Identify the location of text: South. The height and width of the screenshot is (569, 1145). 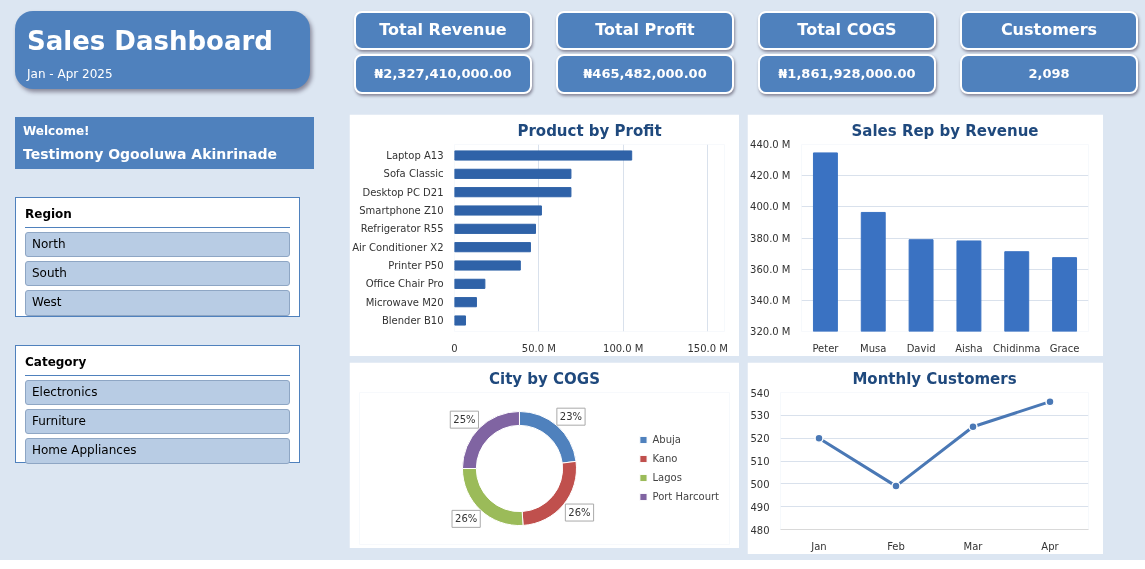
(157, 274).